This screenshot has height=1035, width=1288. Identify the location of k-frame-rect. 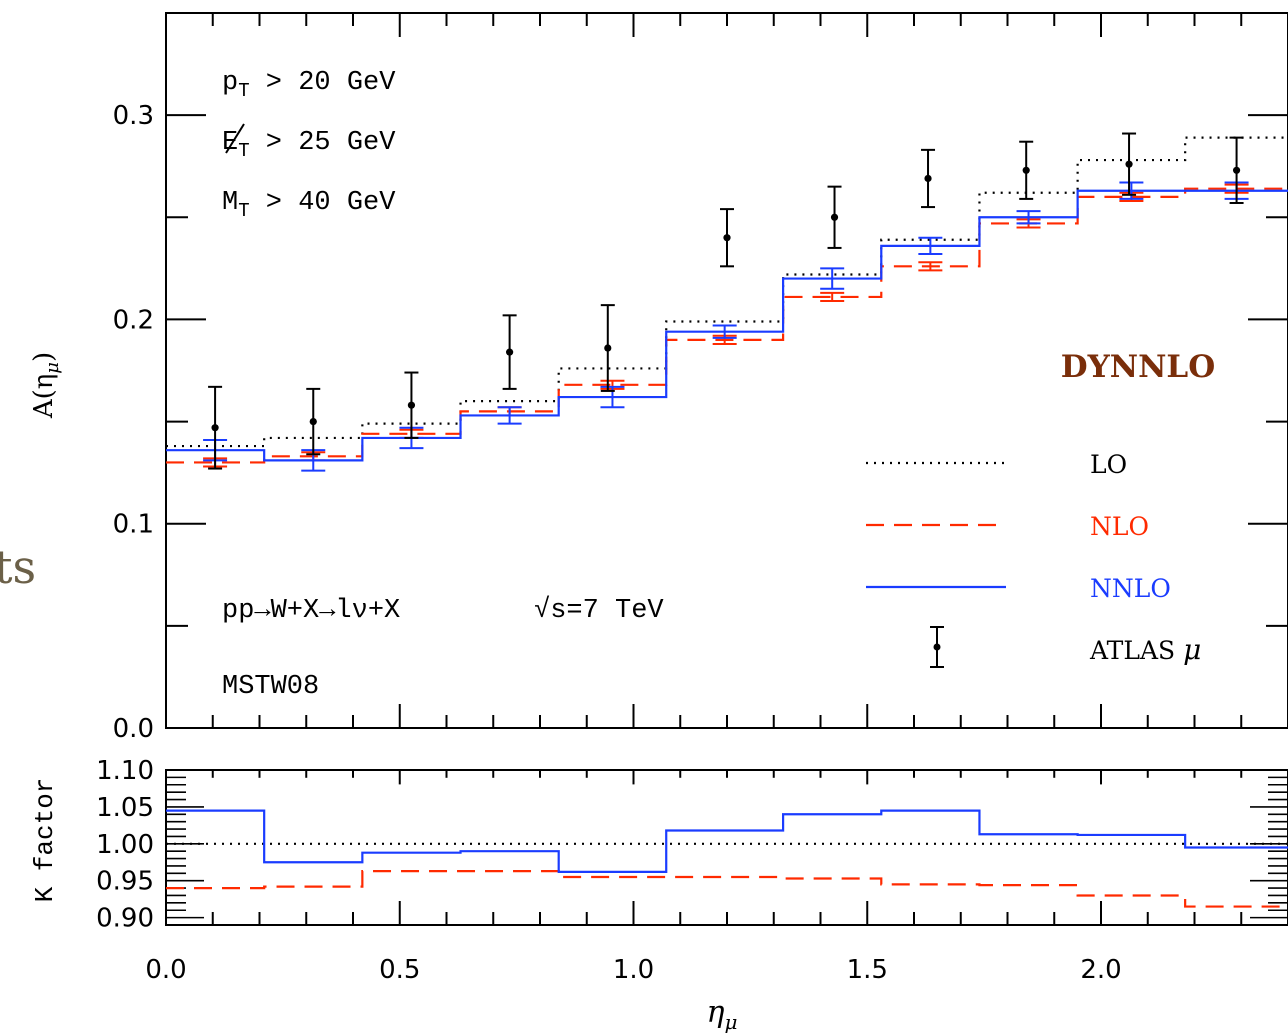
(726, 847).